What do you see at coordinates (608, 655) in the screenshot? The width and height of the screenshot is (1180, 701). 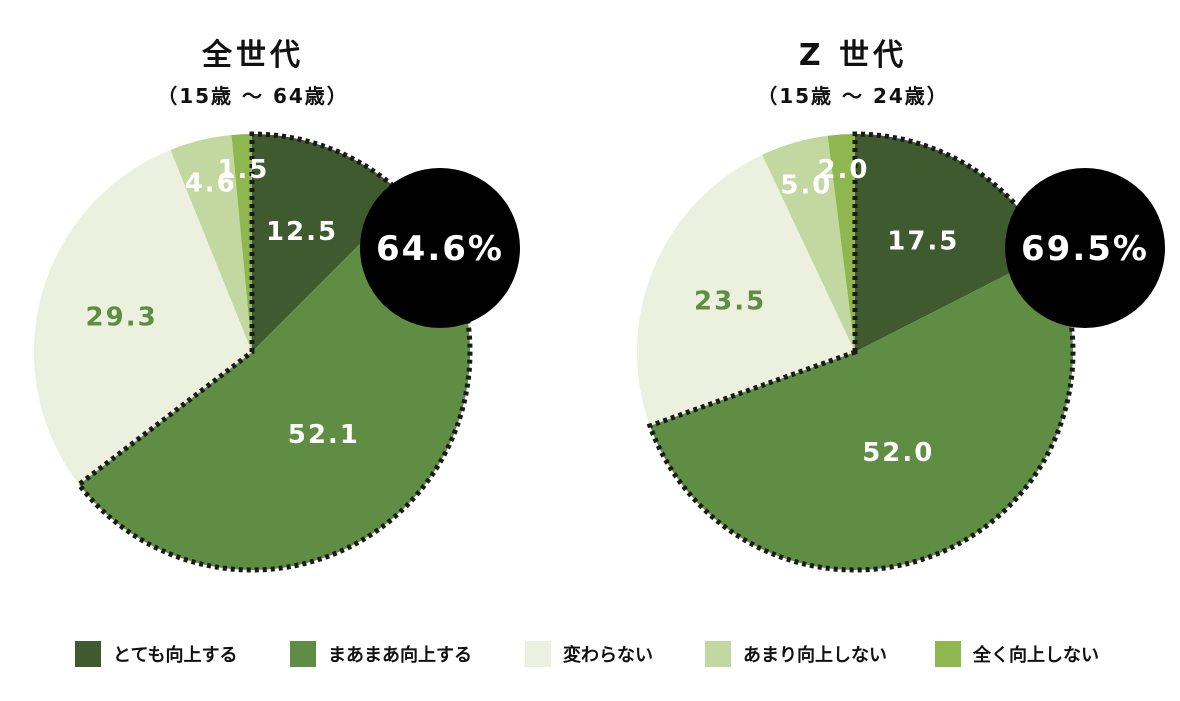 I see `legend-label: 変わらない` at bounding box center [608, 655].